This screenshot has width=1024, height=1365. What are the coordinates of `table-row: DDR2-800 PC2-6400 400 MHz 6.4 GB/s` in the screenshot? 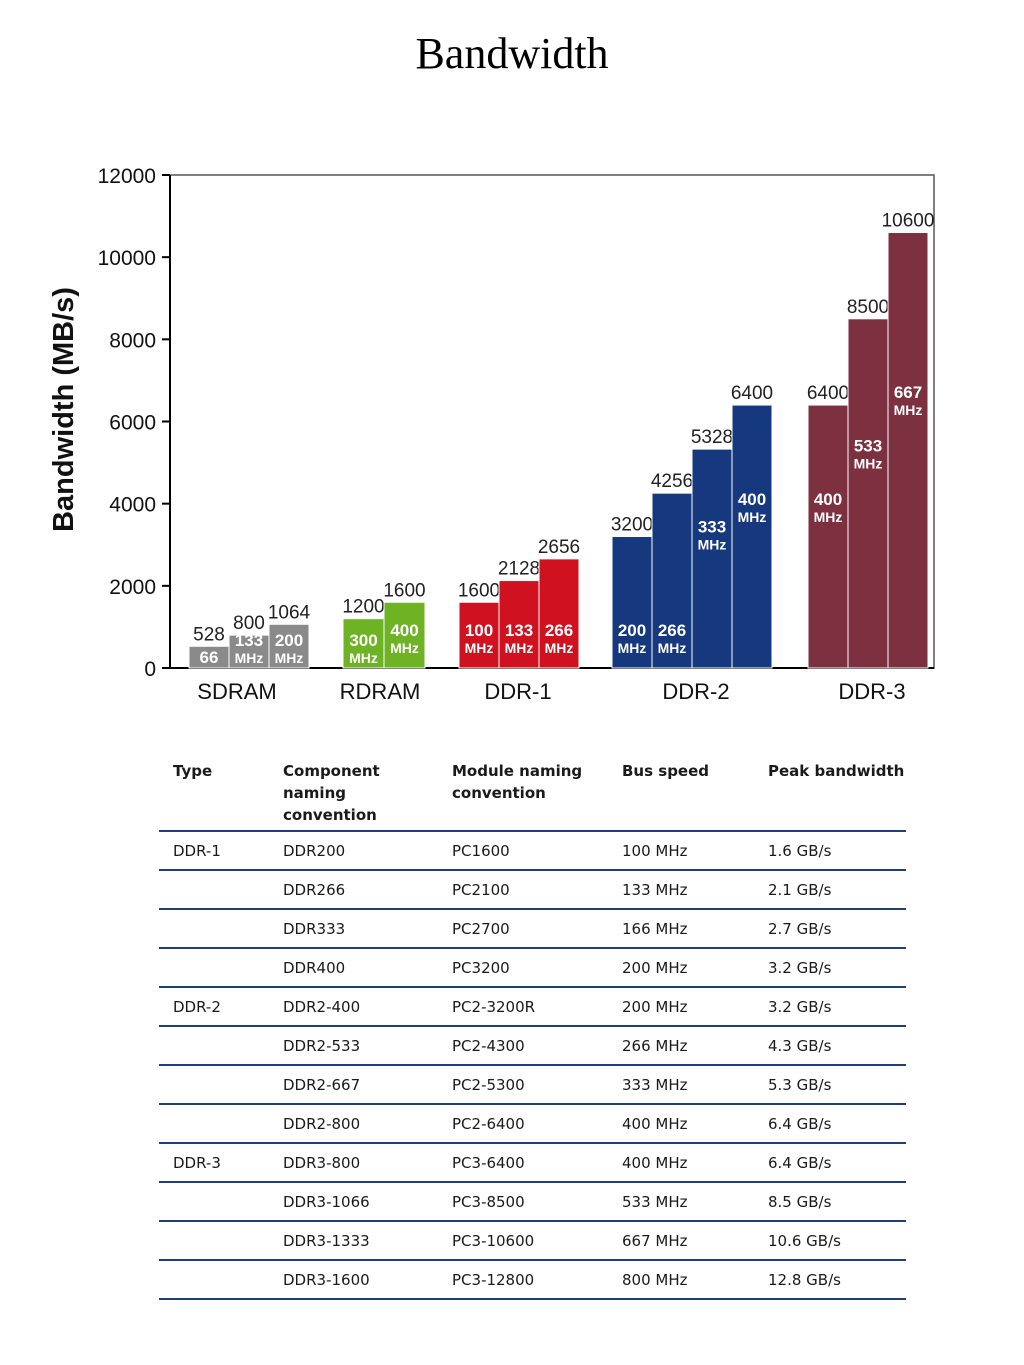 It's located at (532, 1124).